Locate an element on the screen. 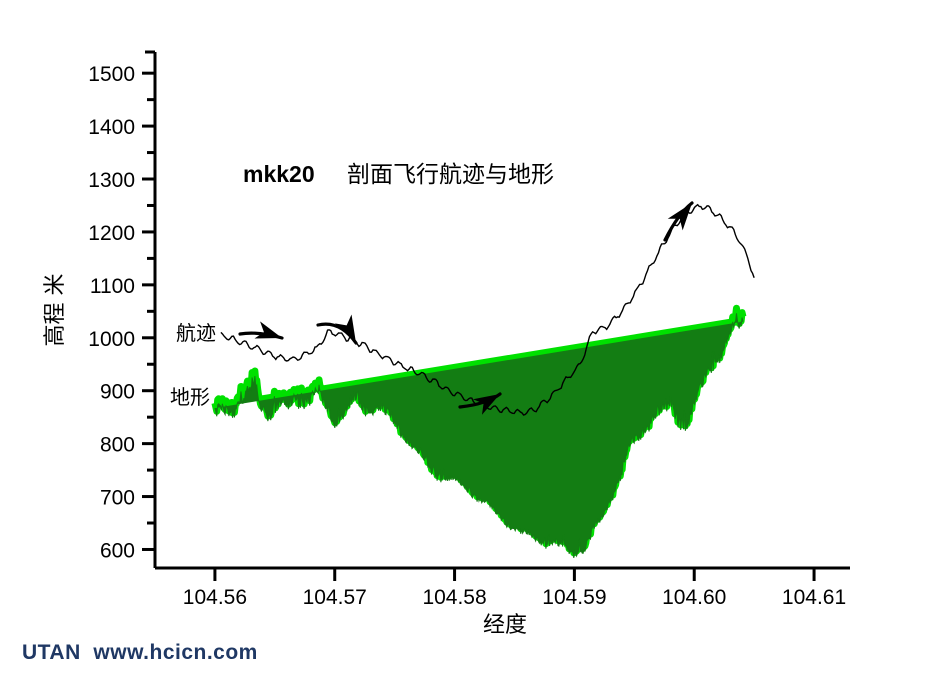  arrow-hook-2-head is located at coordinates (345, 328).